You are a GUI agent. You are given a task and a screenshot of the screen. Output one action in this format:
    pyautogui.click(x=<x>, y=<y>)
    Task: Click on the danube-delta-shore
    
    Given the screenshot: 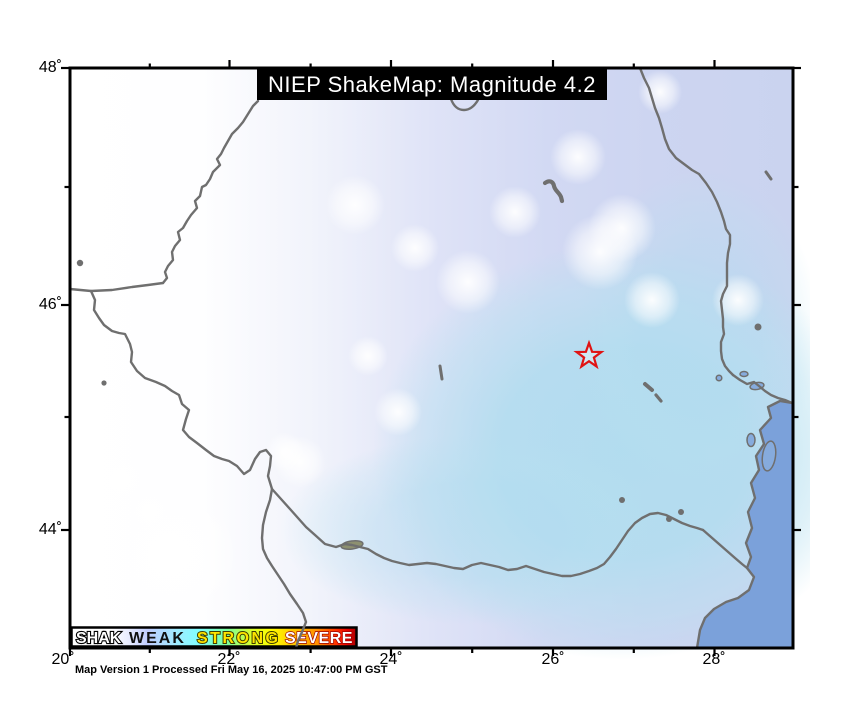 What is the action you would take?
    pyautogui.click(x=762, y=389)
    